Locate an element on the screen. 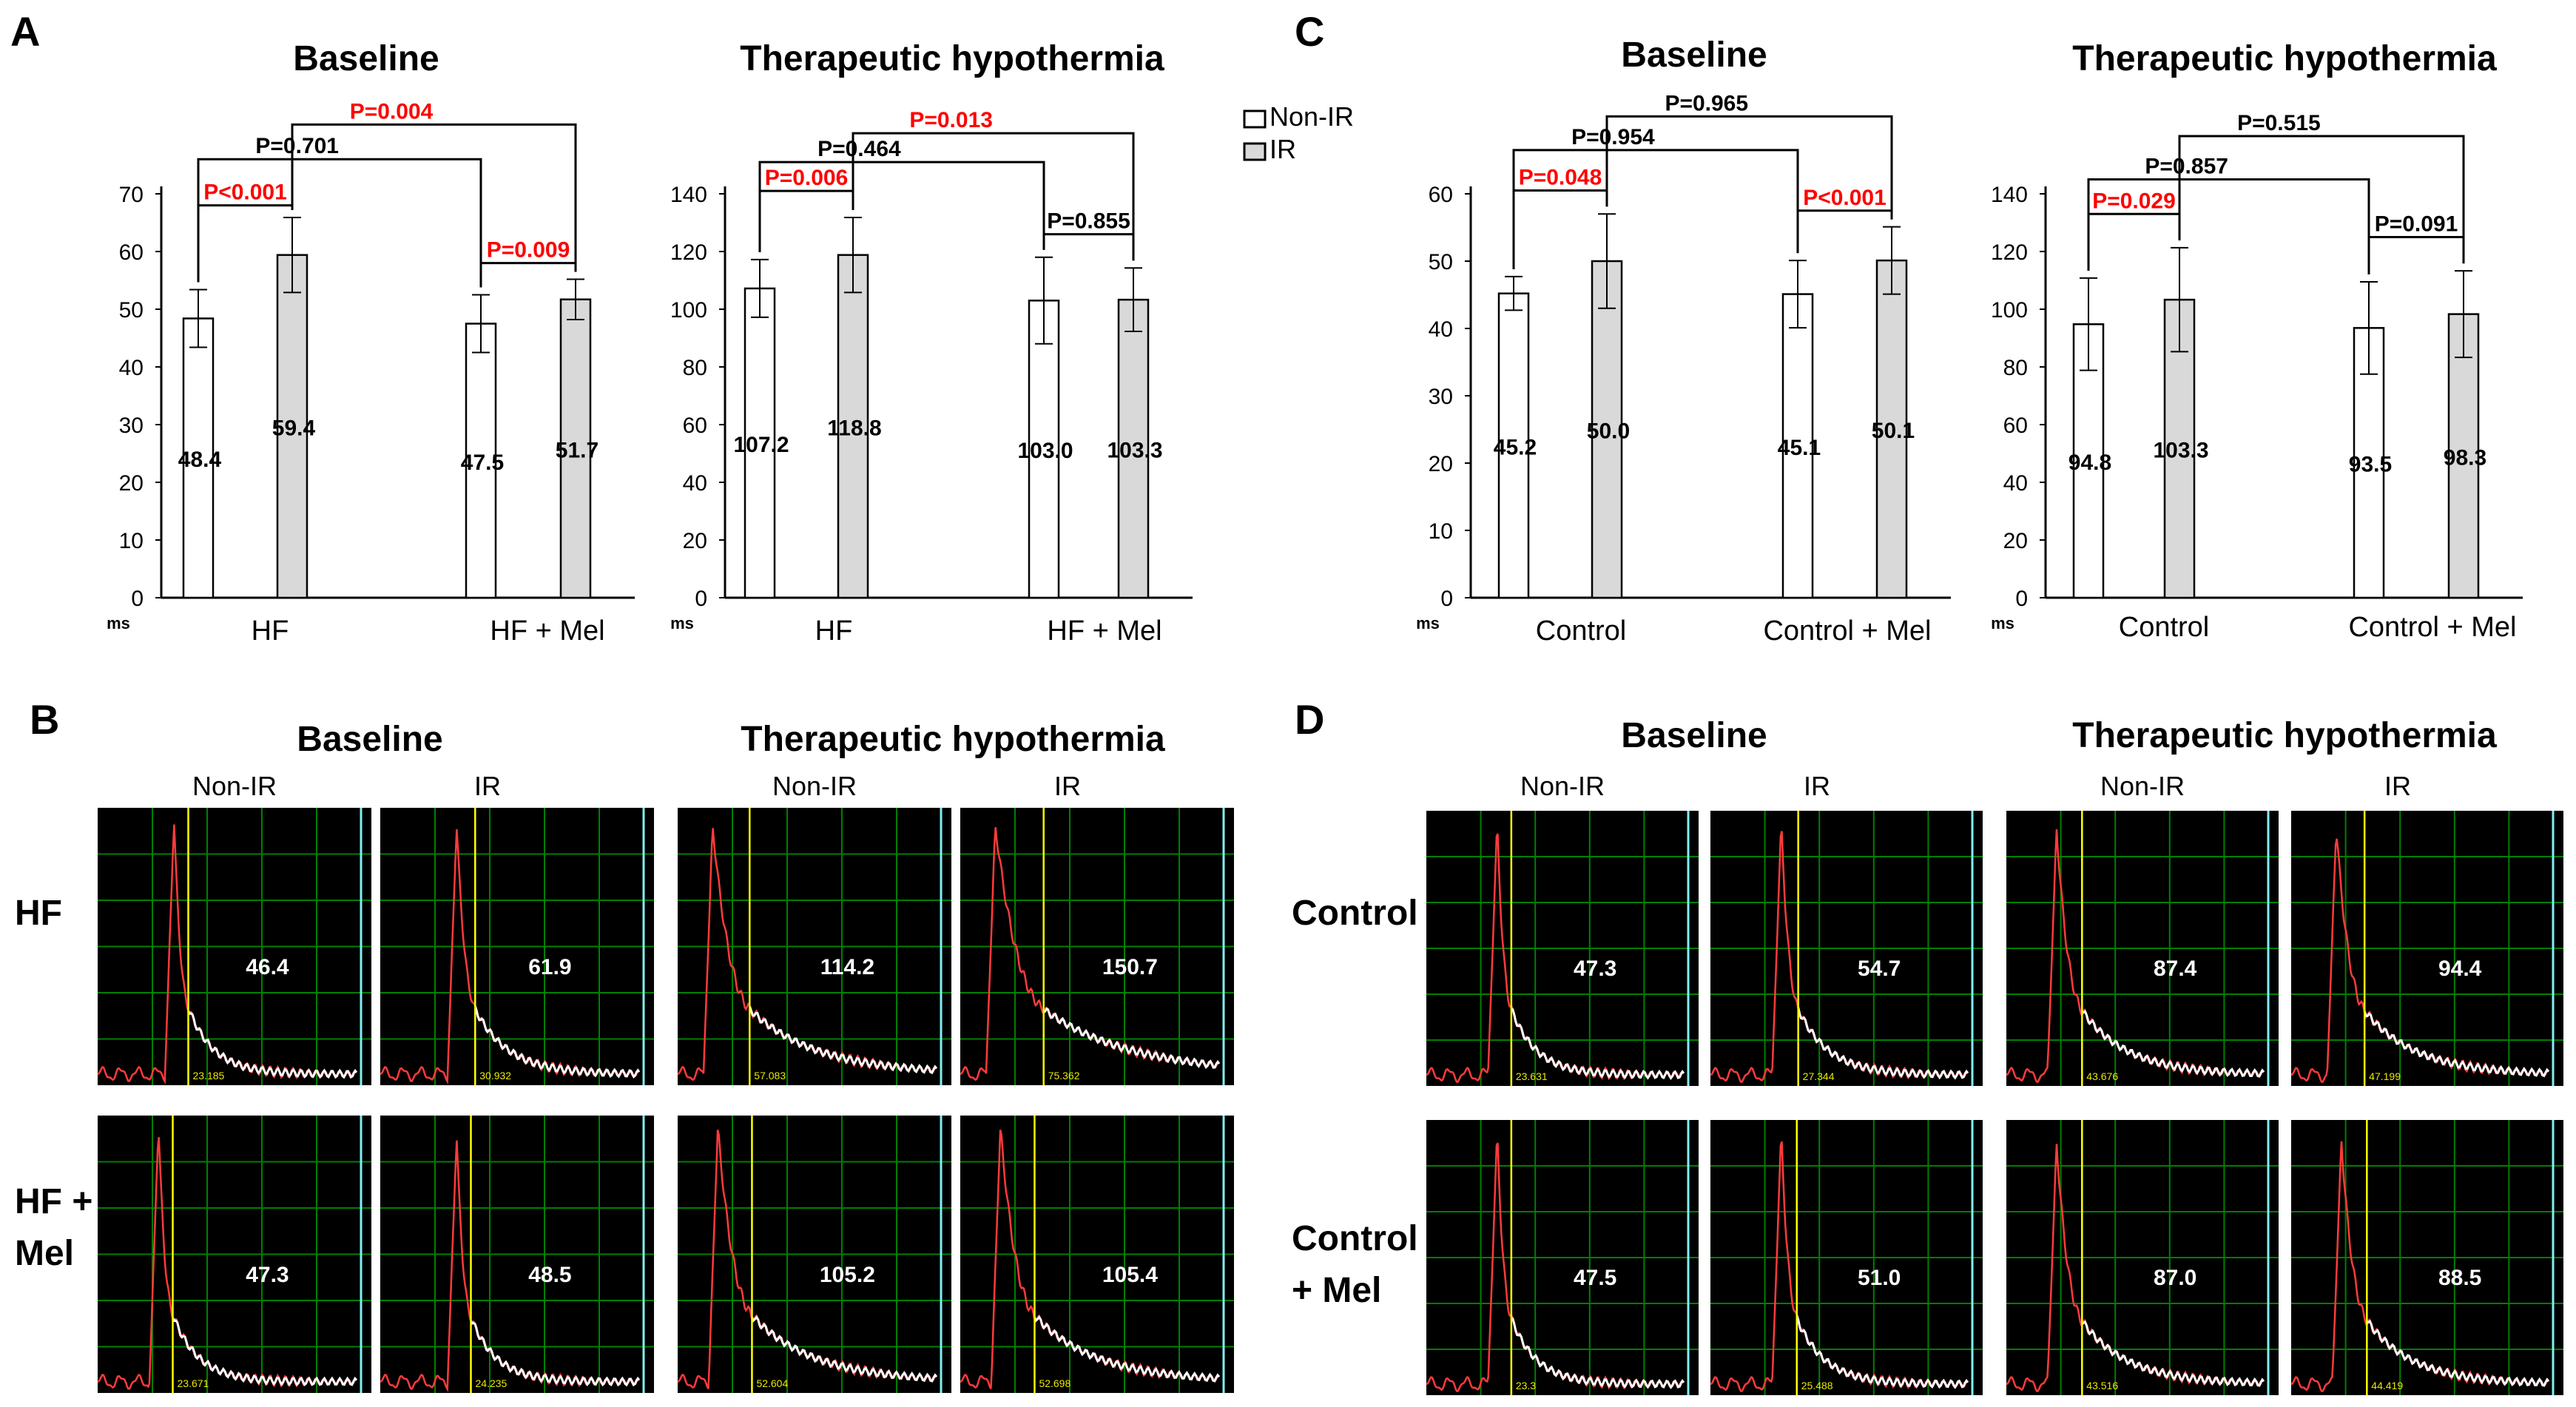 The image size is (2576, 1407). apd-value: 47.3 is located at coordinates (267, 1275).